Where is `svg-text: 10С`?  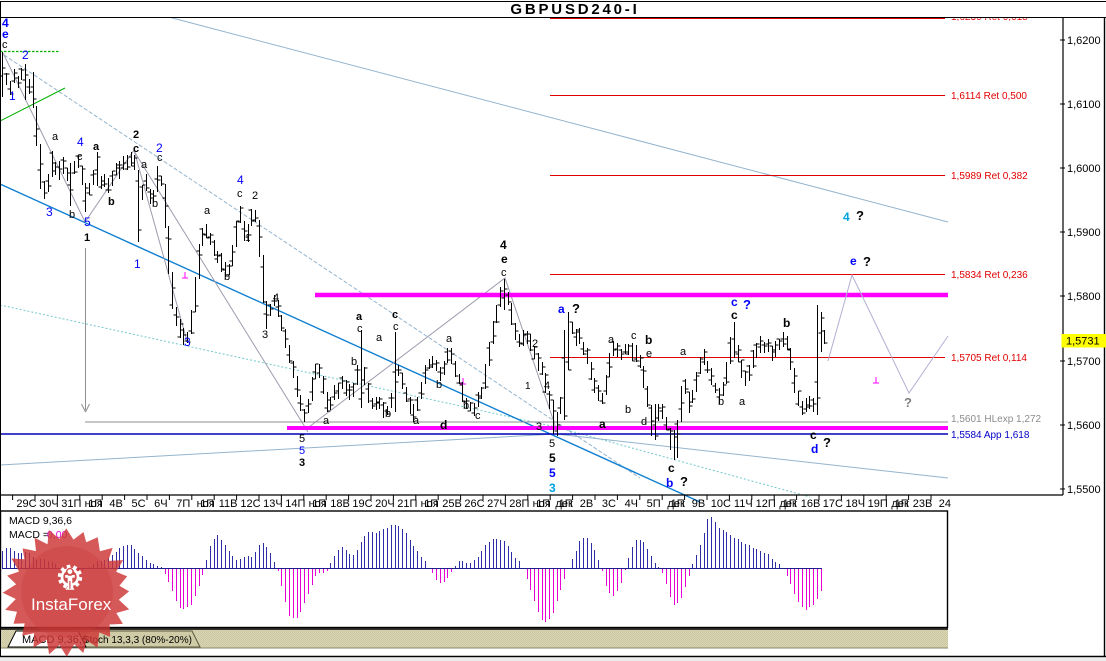 svg-text: 10С is located at coordinates (721, 504).